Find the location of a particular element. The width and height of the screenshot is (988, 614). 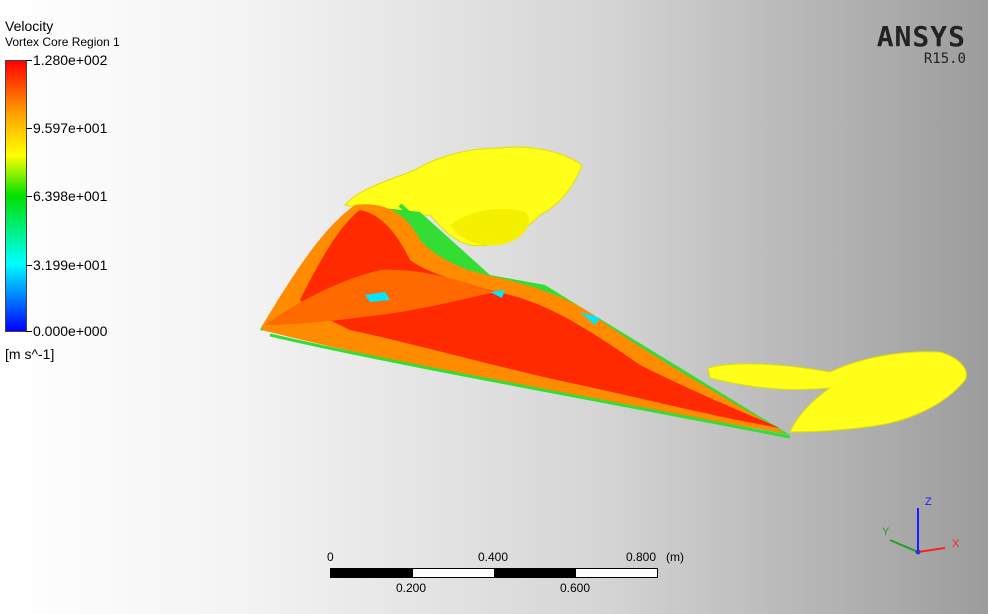

vortex-plume-upper-inner is located at coordinates (489, 227).